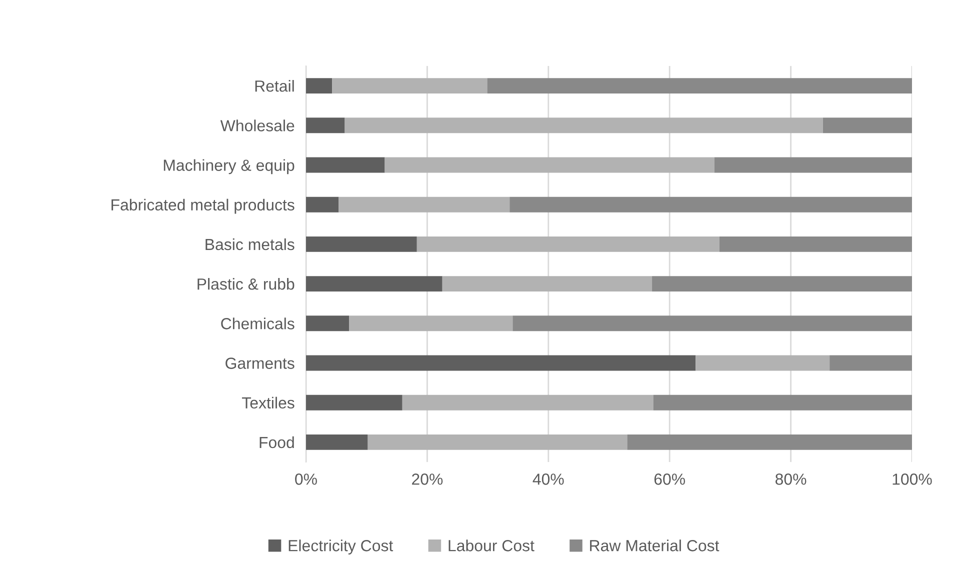  I want to click on y-tick-label: Wholesale, so click(257, 126).